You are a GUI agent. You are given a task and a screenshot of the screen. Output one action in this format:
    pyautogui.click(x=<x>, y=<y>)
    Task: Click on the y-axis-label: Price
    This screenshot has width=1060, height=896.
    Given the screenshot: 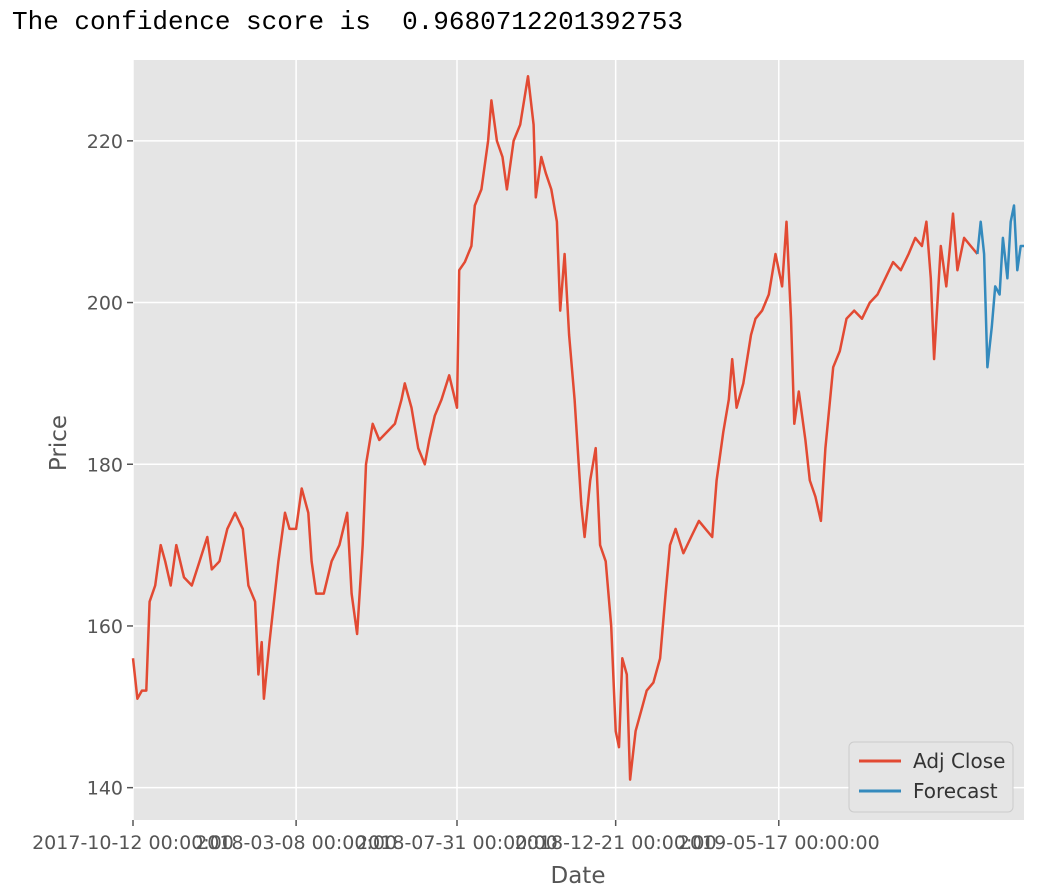 What is the action you would take?
    pyautogui.click(x=59, y=443)
    